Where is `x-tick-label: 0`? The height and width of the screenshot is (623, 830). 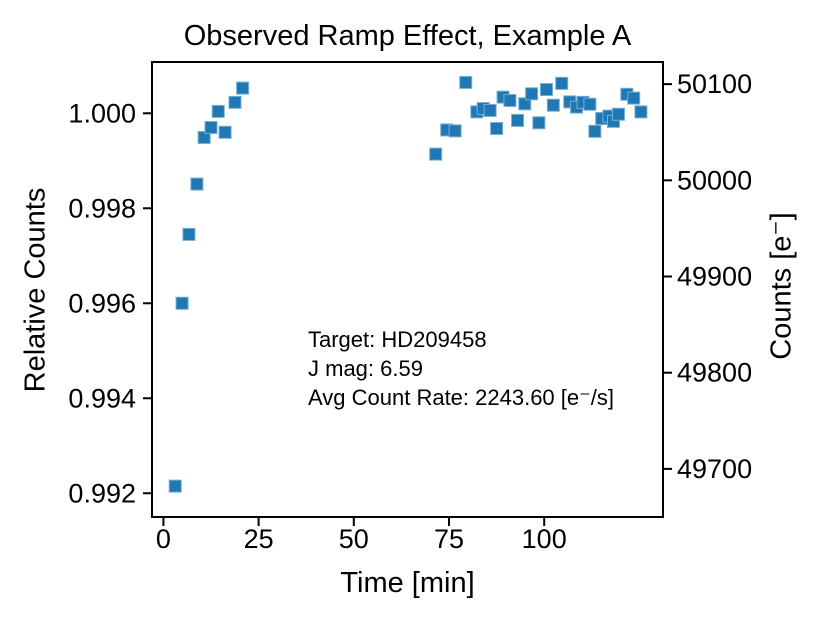 x-tick-label: 0 is located at coordinates (163, 539).